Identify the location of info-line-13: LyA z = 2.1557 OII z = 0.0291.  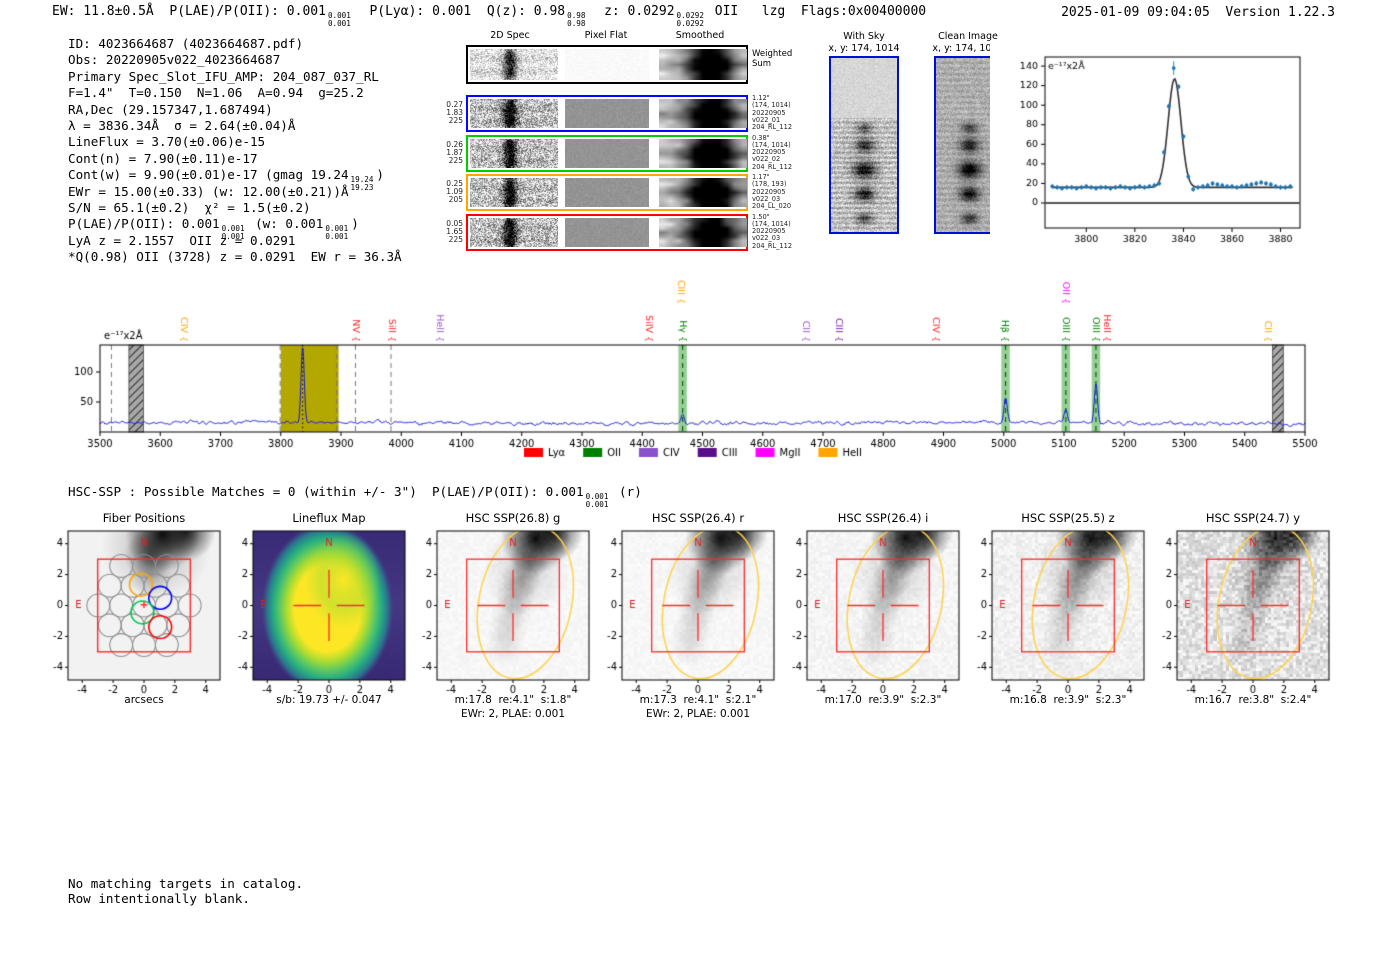
(235, 241).